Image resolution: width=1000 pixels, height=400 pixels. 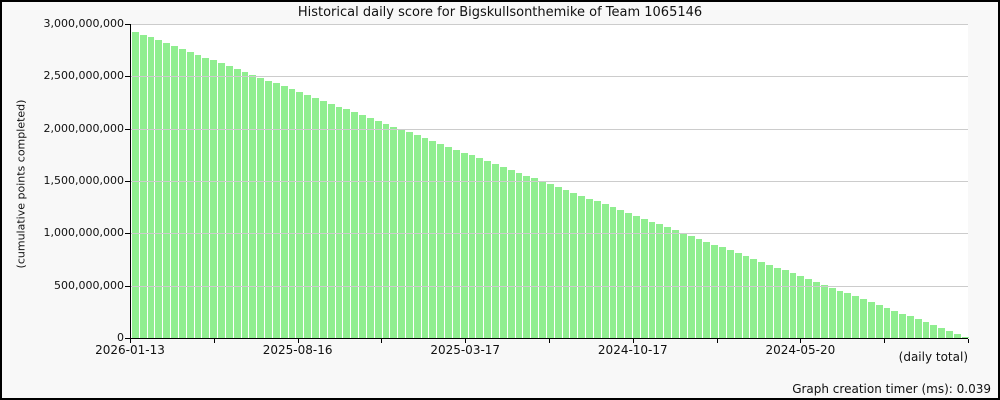 What do you see at coordinates (800, 350) in the screenshot?
I see `x-tick-label: 2024-05-20` at bounding box center [800, 350].